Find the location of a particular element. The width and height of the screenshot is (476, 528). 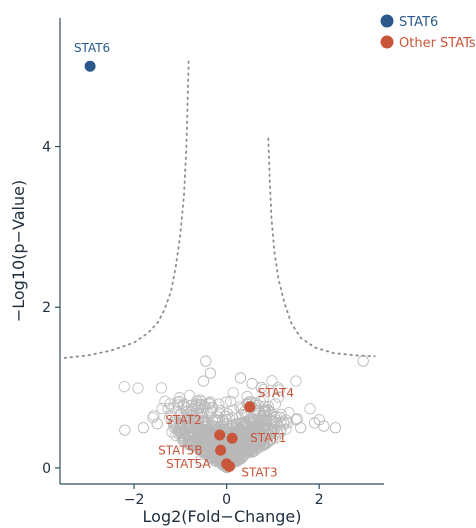

legend-swatch-stat6 is located at coordinates (387, 21).